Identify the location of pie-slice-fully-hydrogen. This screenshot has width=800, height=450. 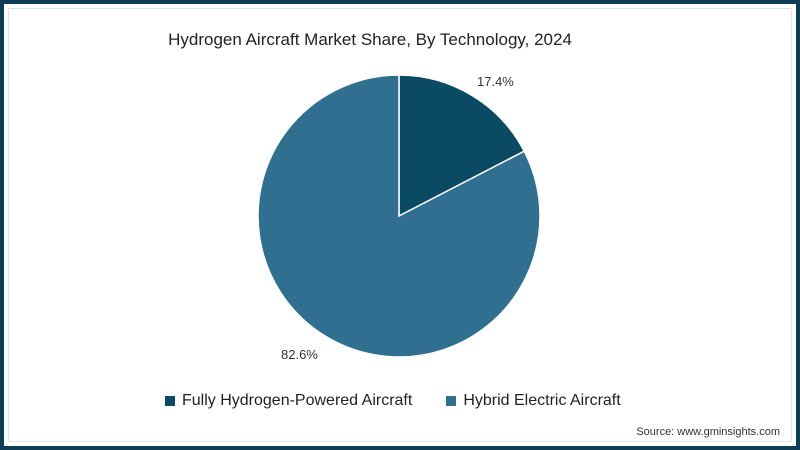
(462, 146).